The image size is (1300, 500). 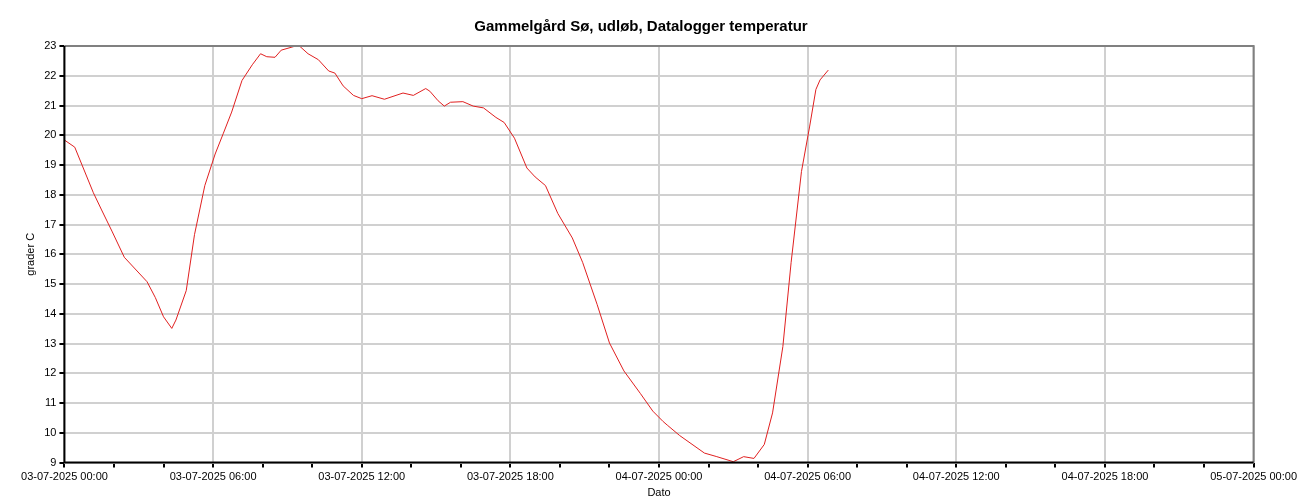 I want to click on y-tick-label: 16, so click(x=50, y=253).